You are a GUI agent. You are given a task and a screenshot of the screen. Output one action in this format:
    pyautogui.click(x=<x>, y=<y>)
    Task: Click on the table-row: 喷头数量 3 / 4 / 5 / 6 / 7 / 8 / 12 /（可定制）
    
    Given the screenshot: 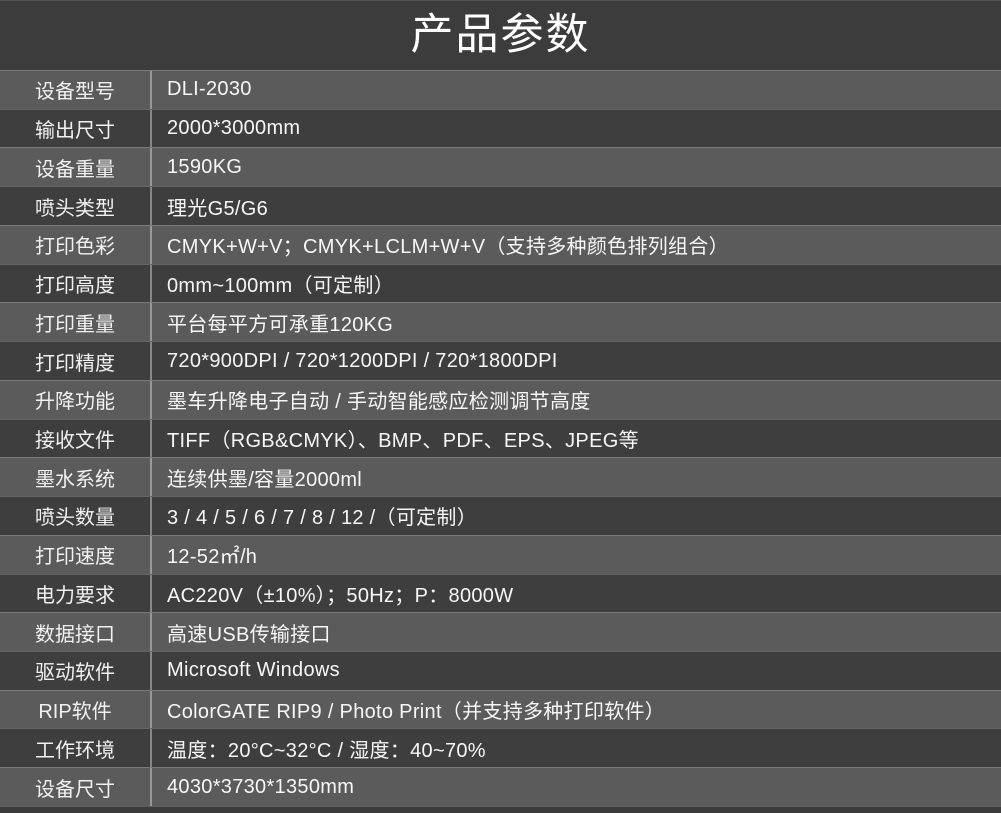 What is the action you would take?
    pyautogui.click(x=500, y=515)
    